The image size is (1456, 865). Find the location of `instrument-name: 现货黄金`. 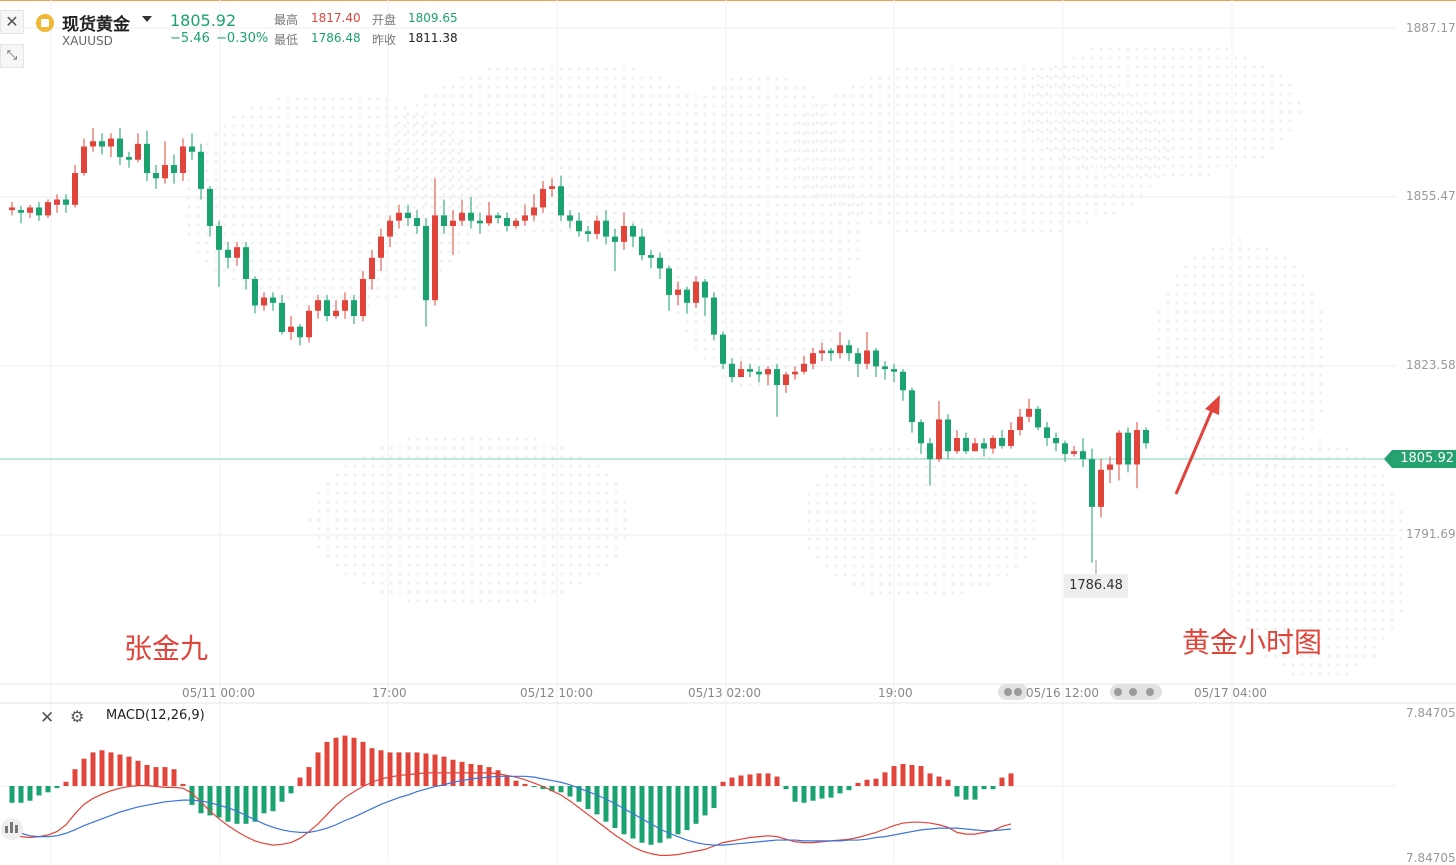

instrument-name: 现货黄金 is located at coordinates (96, 22).